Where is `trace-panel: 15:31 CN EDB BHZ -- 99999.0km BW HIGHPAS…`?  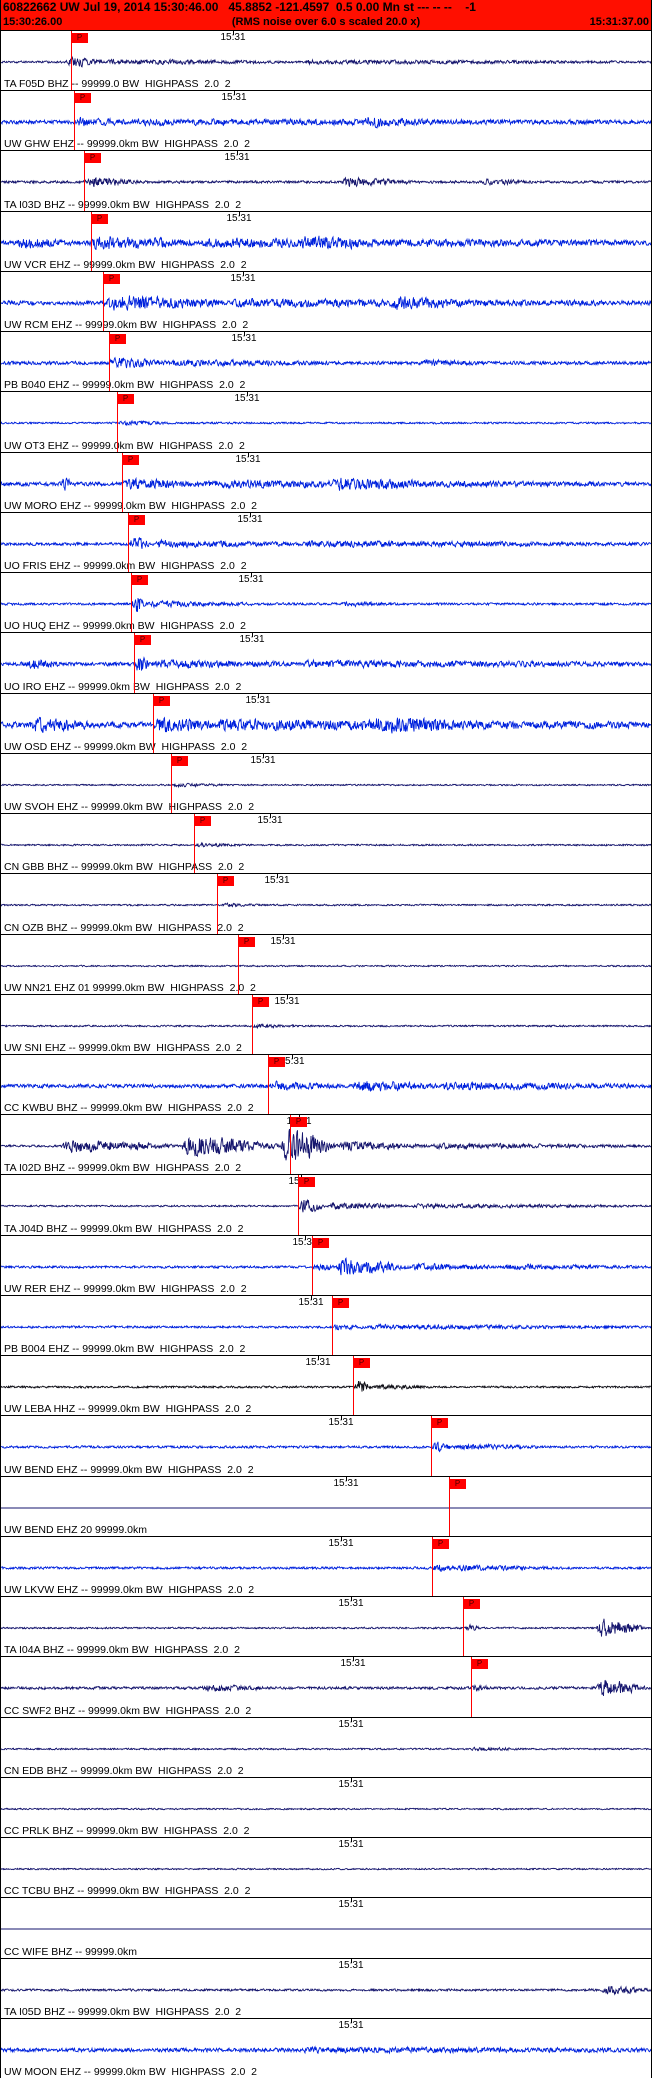 trace-panel: 15:31 CN EDB BHZ -- 99999.0km BW HIGHPAS… is located at coordinates (326, 1746).